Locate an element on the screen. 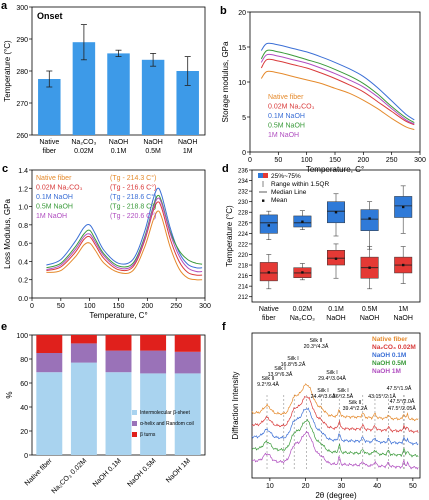 The height and width of the screenshot is (500, 429). legend-entry: 0.02M Na₂CO₃ is located at coordinates (59, 188).